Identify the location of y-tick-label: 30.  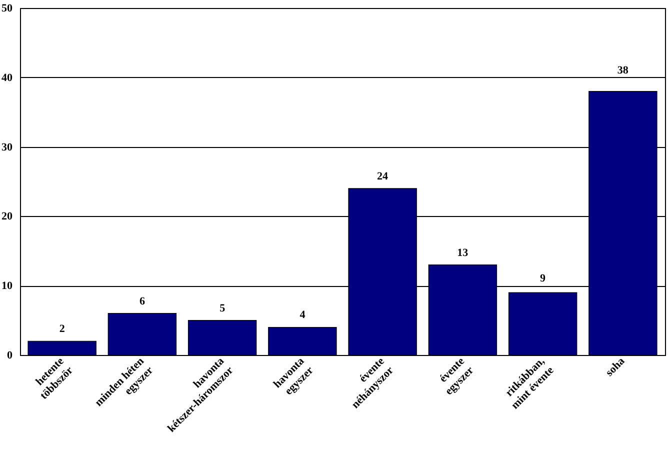
(7, 147).